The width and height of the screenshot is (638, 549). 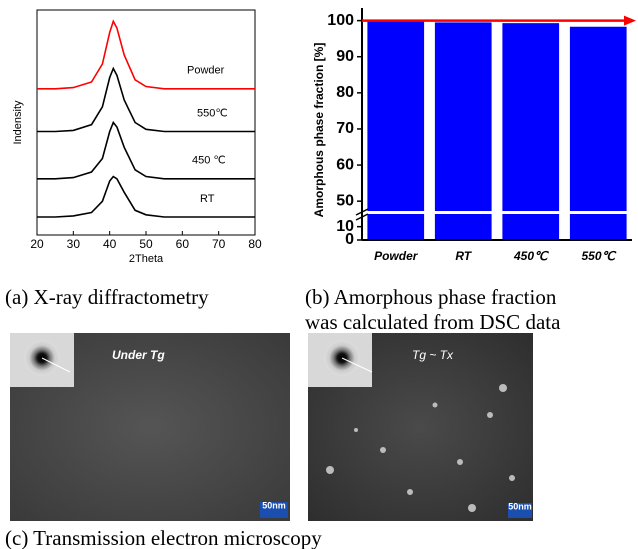 I want to click on y-tick-label: 80, so click(x=345, y=92).